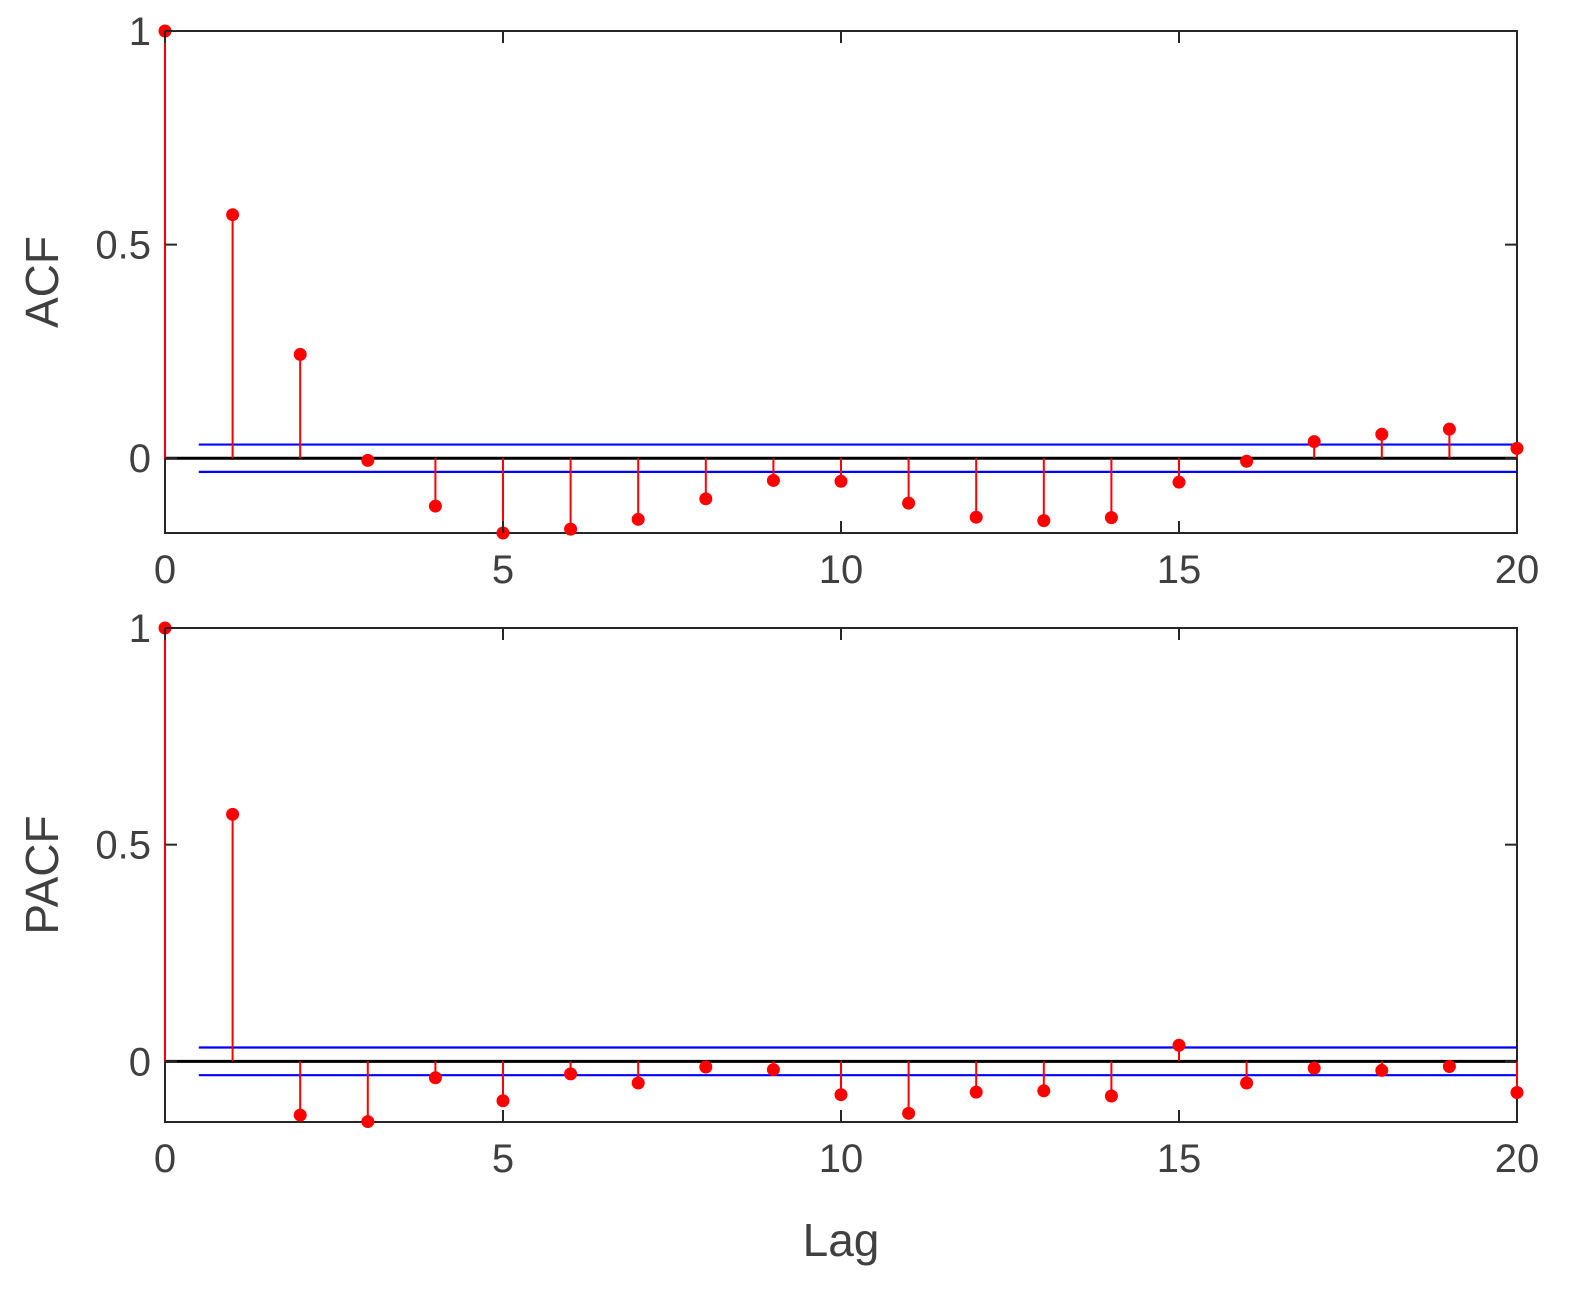 The height and width of the screenshot is (1294, 1590). Describe the element at coordinates (1179, 570) in the screenshot. I see `acf-x-tick-label: 15` at that location.